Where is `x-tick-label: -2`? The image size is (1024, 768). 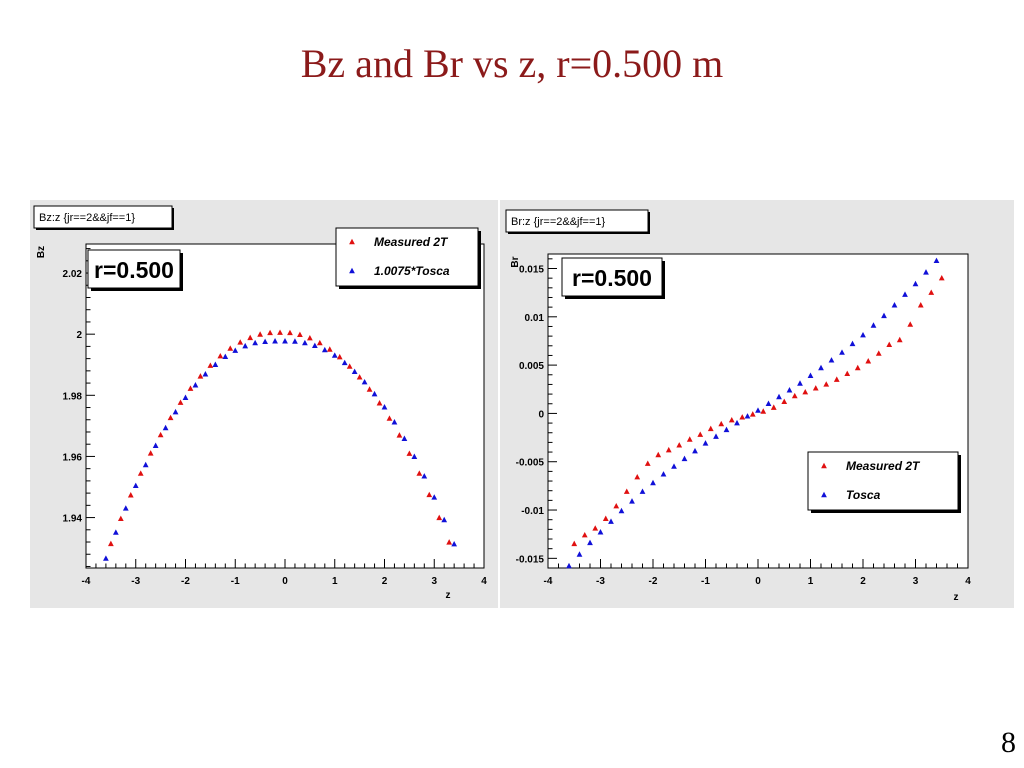 x-tick-label: -2 is located at coordinates (185, 581).